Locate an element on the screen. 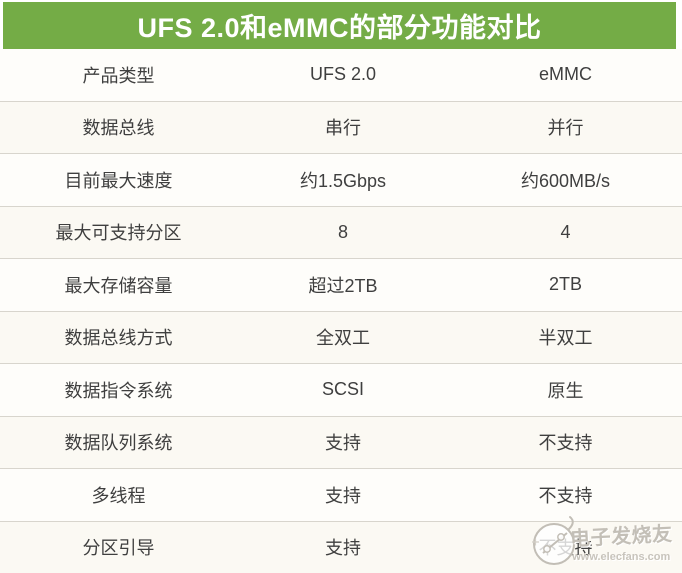 The width and height of the screenshot is (682, 573). row-label: 数据指令系统 is located at coordinates (118, 390).